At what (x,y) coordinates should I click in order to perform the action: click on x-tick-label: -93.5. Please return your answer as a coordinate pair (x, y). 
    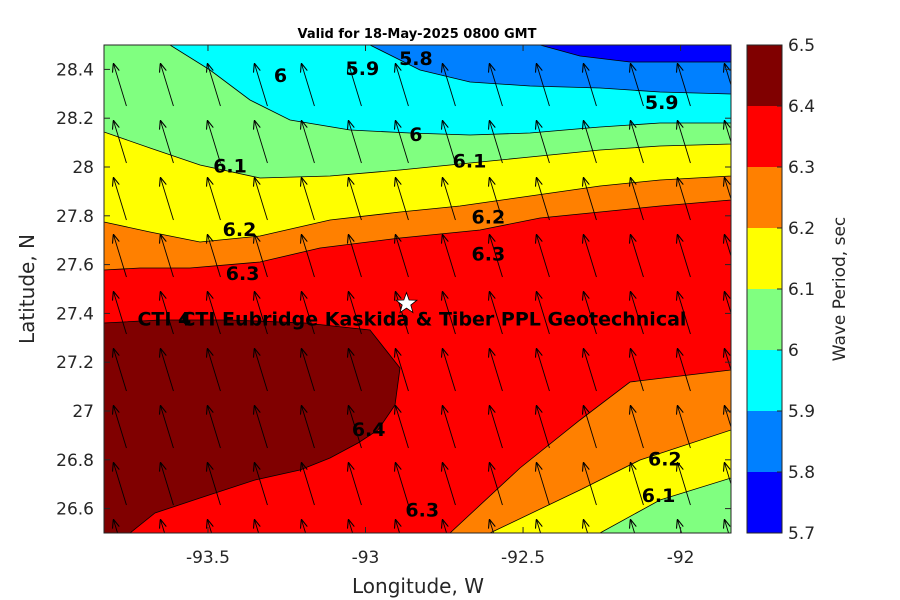
    Looking at the image, I should click on (208, 558).